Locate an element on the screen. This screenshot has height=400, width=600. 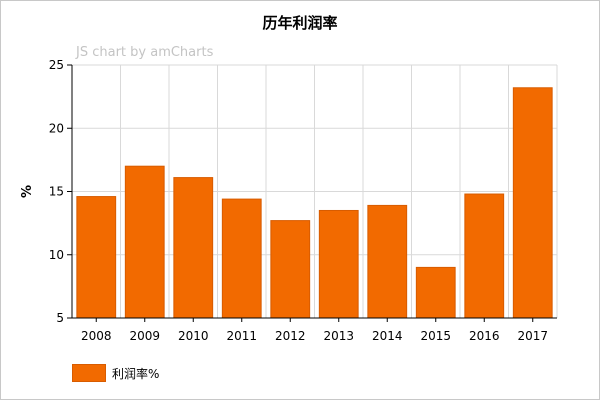
y-axis-label: % is located at coordinates (27, 191).